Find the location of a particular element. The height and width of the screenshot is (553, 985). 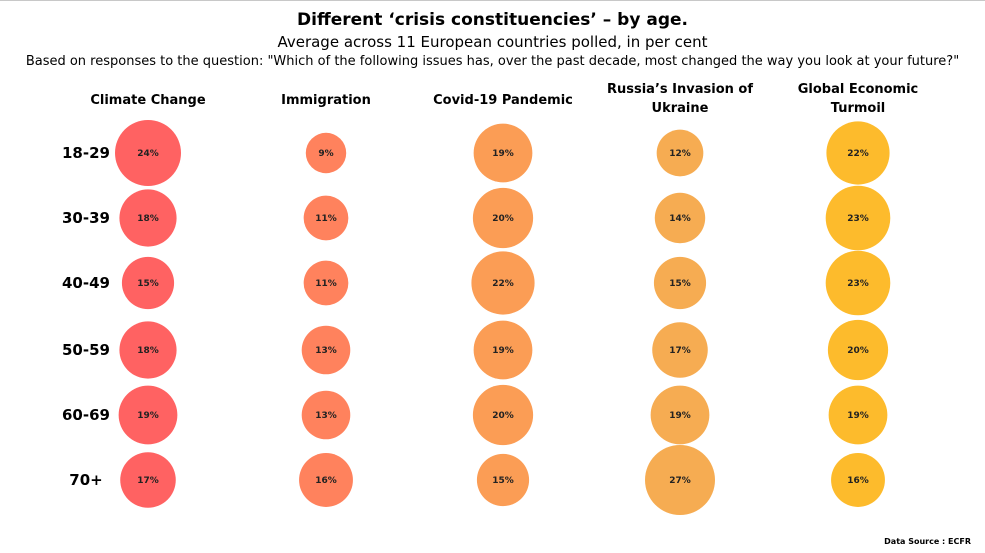

value-label-18-29-col-0: 24% is located at coordinates (148, 154).